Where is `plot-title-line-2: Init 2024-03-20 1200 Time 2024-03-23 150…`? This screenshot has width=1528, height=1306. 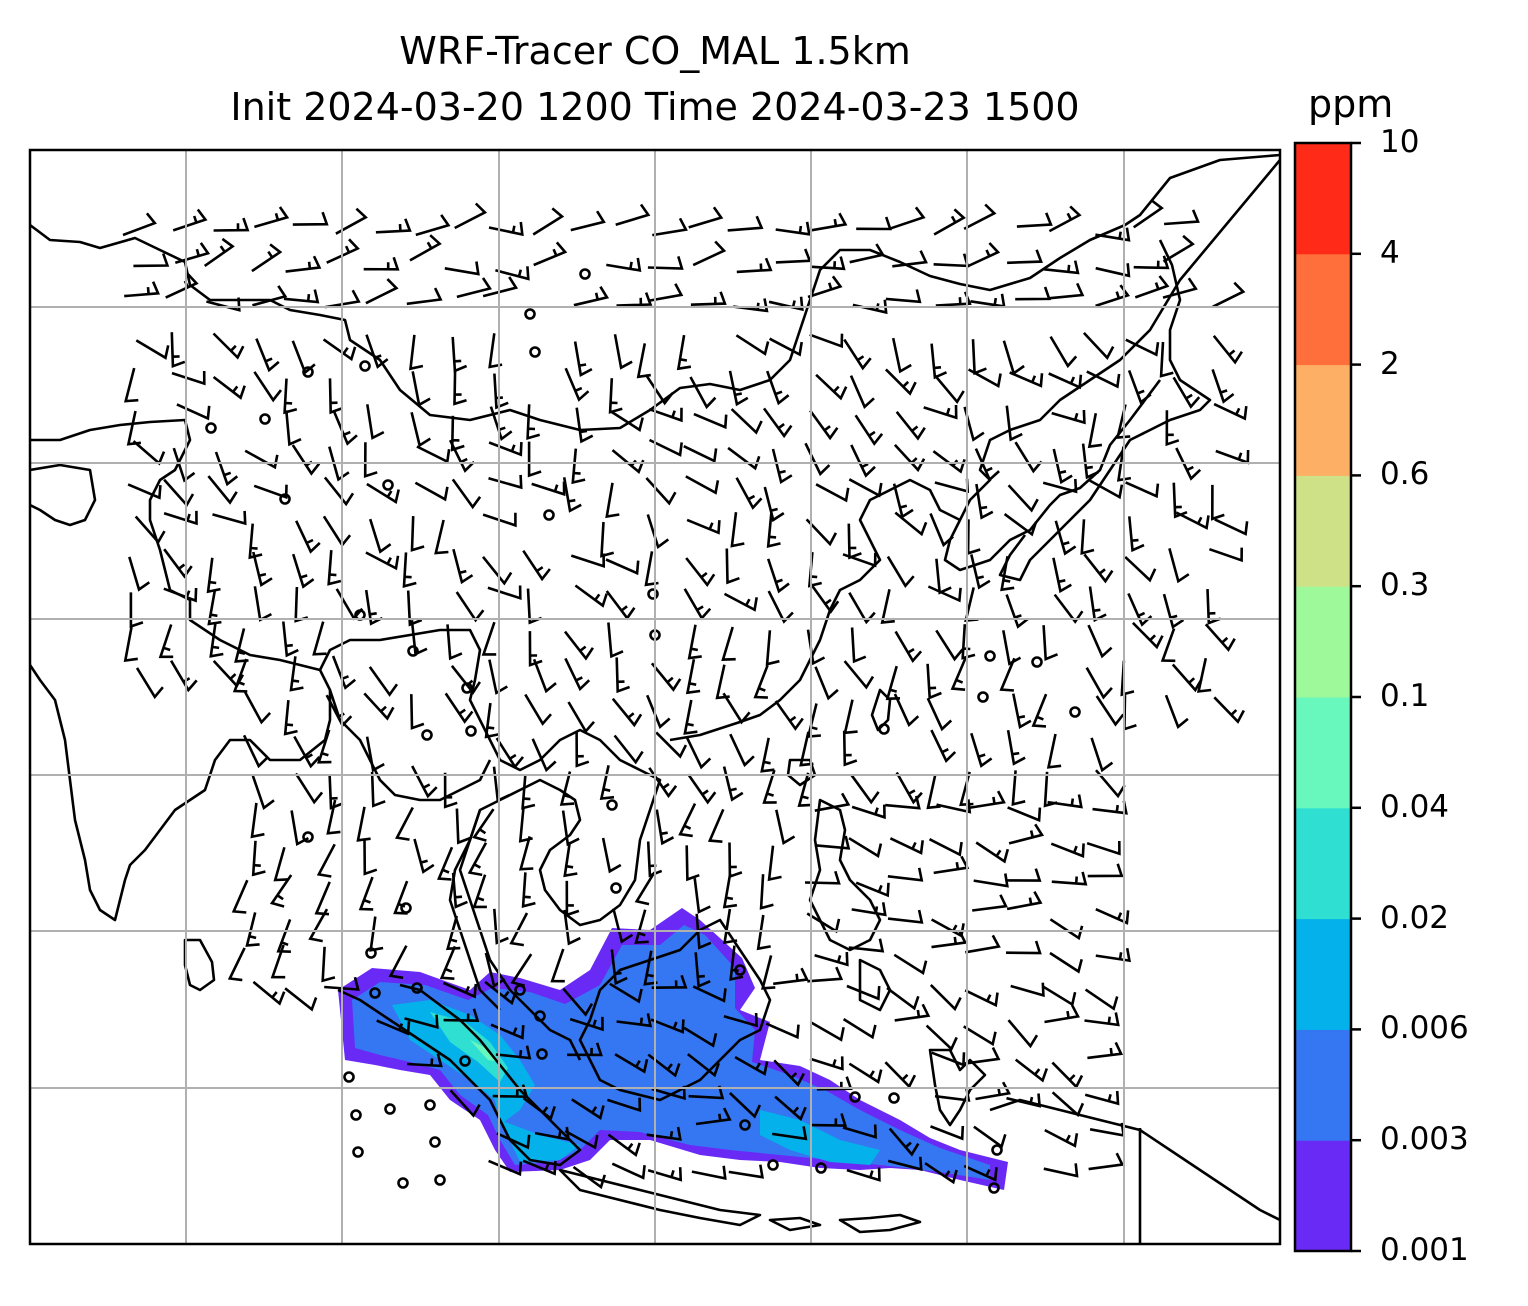
plot-title-line-2: Init 2024-03-20 1200 Time 2024-03-23 150… is located at coordinates (655, 107).